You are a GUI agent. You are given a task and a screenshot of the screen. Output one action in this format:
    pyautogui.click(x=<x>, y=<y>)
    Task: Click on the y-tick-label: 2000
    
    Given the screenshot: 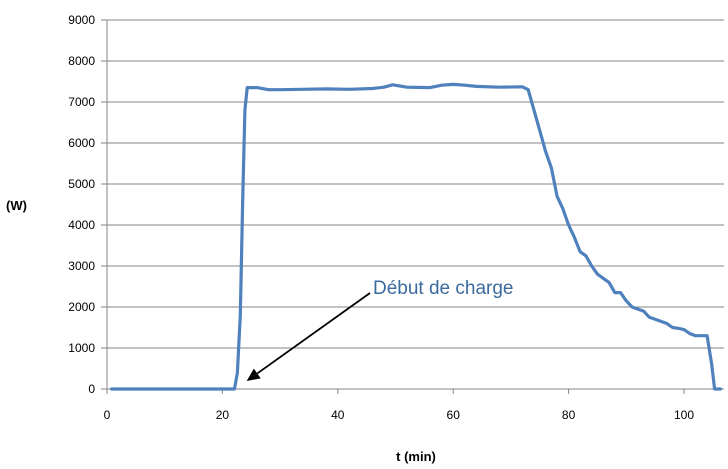 What is the action you would take?
    pyautogui.click(x=81, y=307)
    